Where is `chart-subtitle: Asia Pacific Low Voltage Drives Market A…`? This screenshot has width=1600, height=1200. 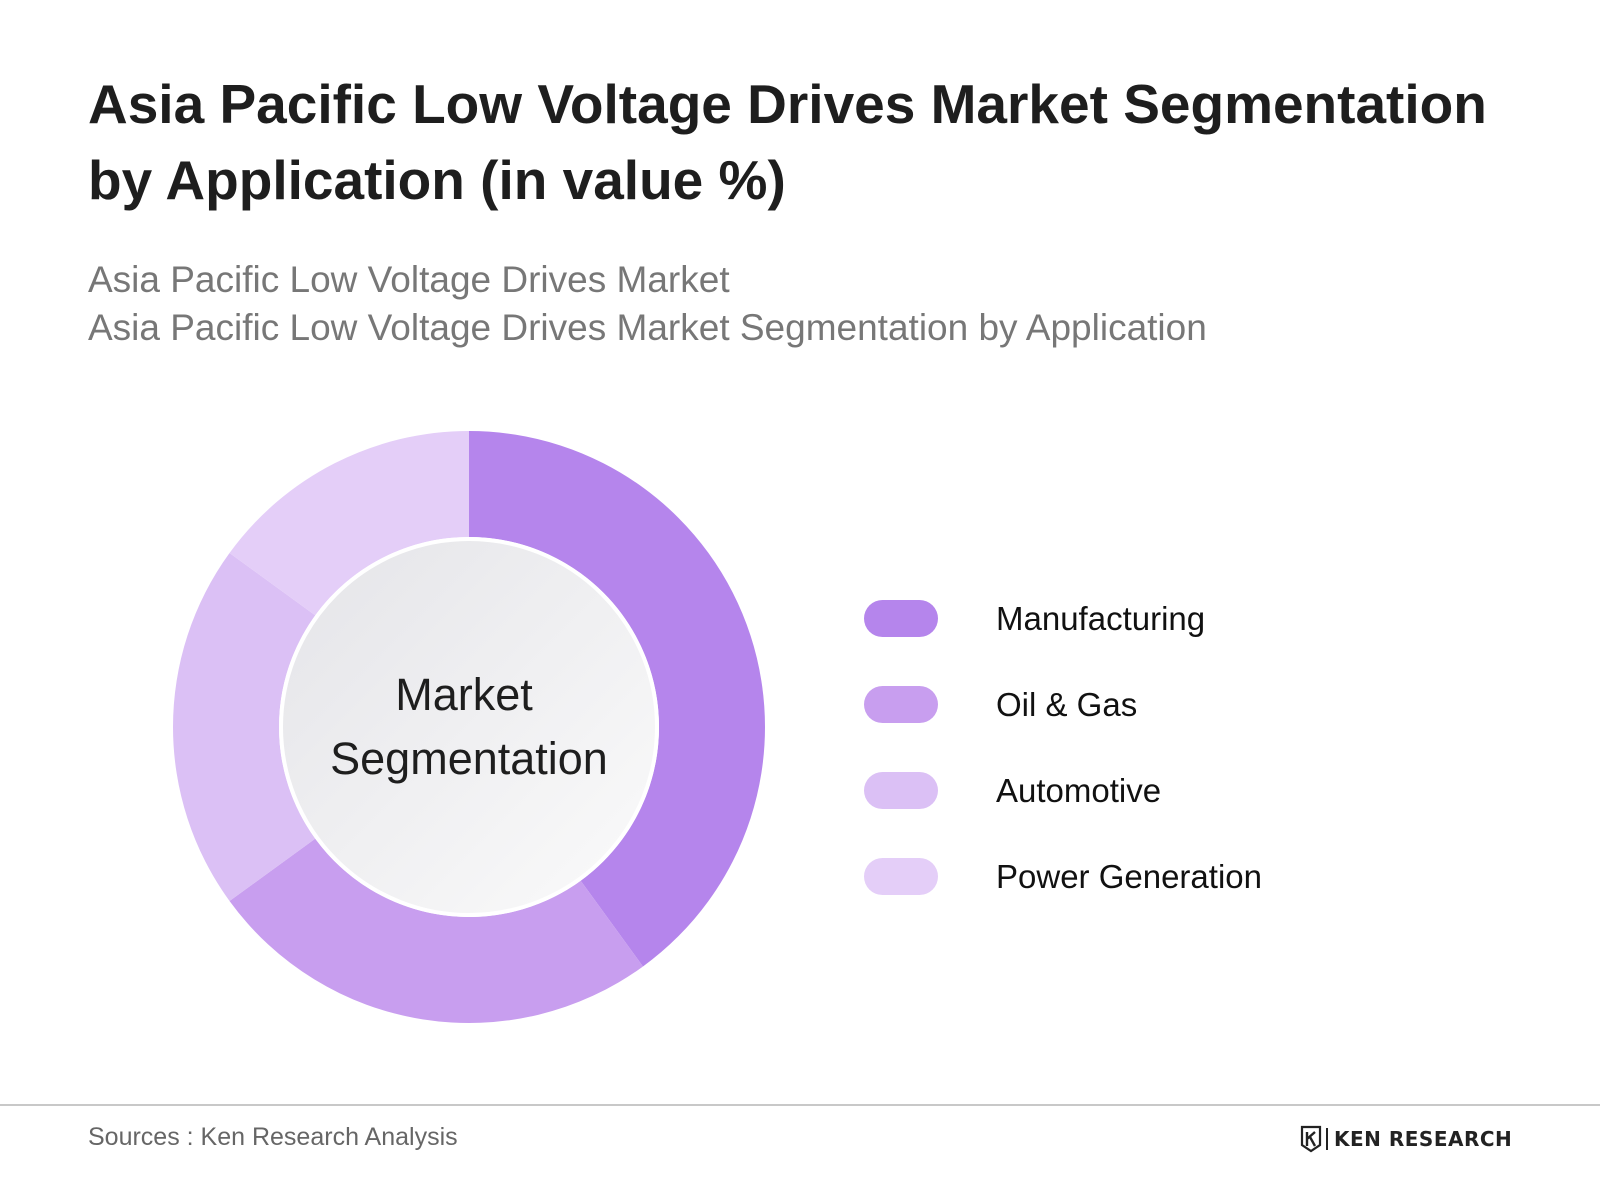 chart-subtitle: Asia Pacific Low Voltage Drives Market A… is located at coordinates (808, 304).